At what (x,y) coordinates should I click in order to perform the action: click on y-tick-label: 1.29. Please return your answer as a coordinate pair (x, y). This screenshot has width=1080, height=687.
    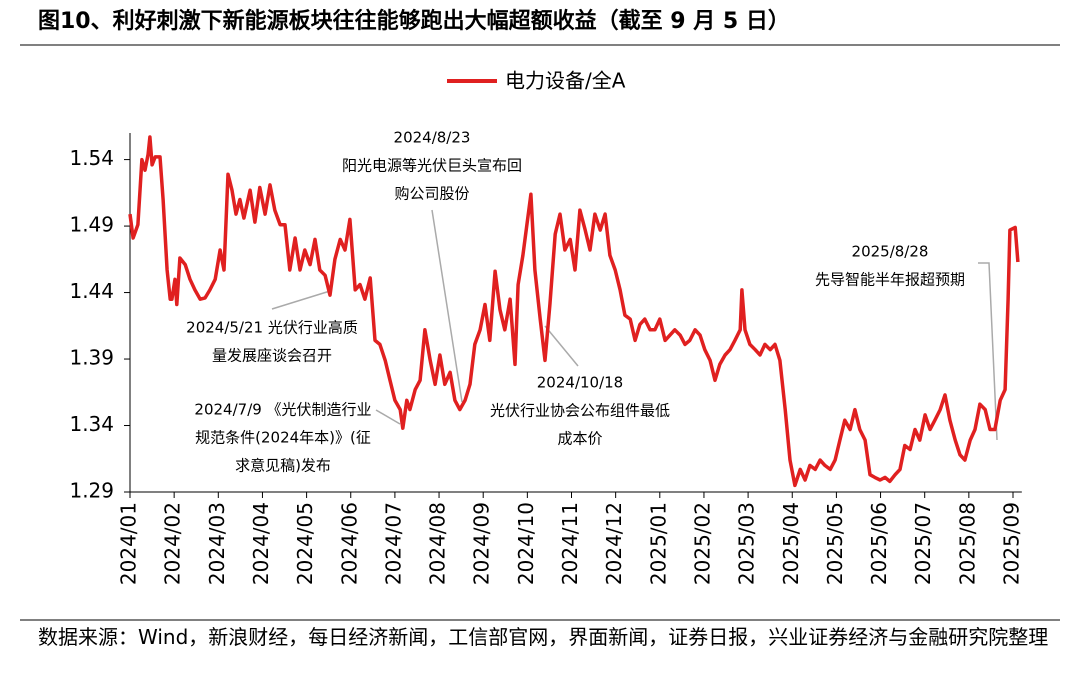
    Looking at the image, I should click on (91, 491).